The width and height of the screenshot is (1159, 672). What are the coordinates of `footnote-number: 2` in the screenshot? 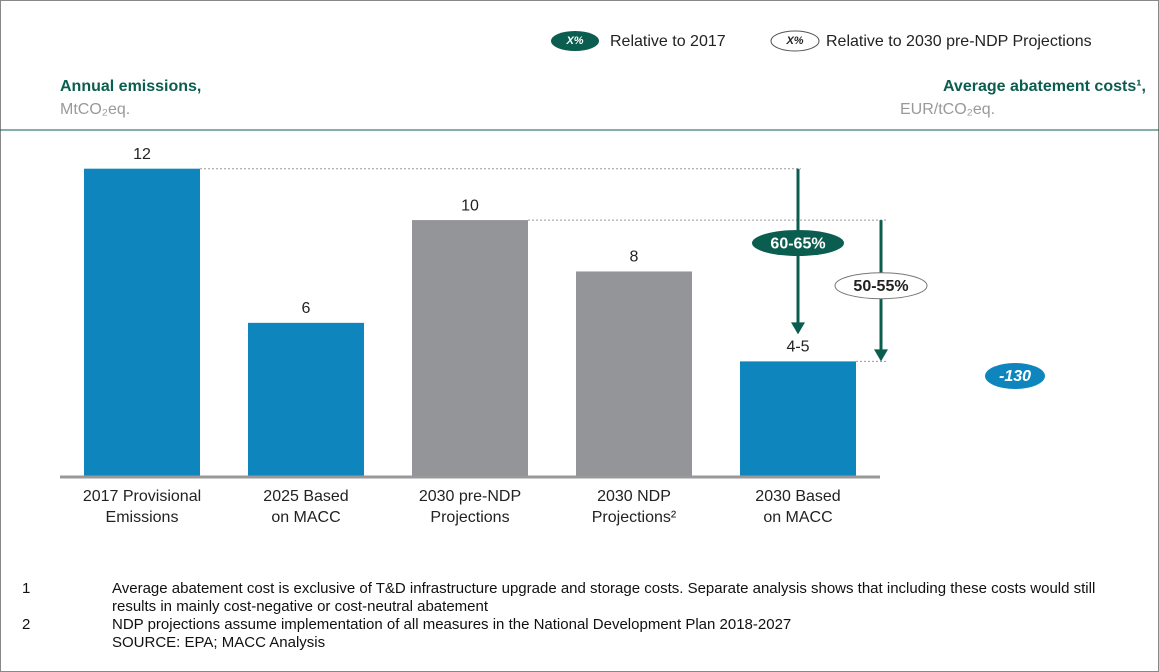 It's located at (26, 624).